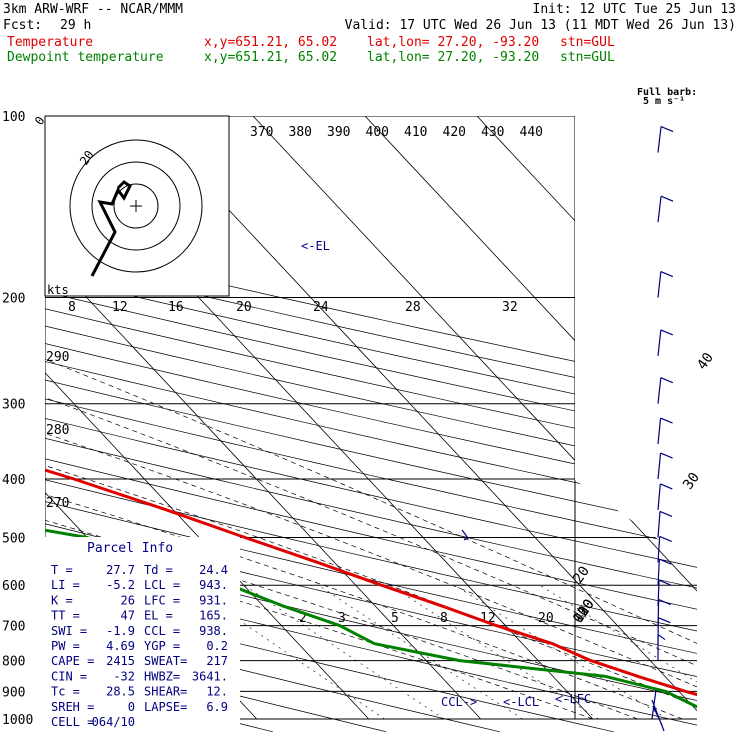  What do you see at coordinates (321, 307) in the screenshot?
I see `theta-e-label: 24` at bounding box center [321, 307].